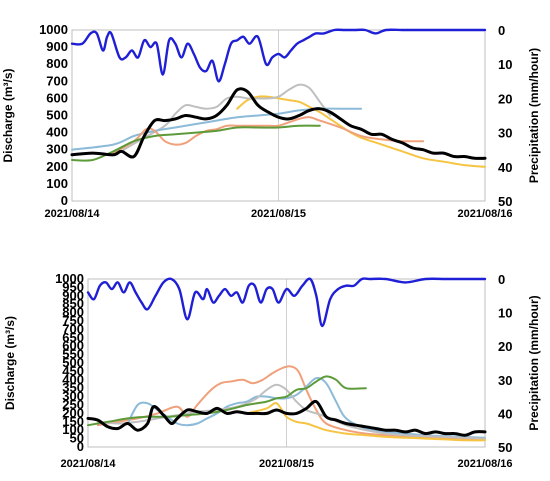 The image size is (550, 481). What do you see at coordinates (73, 337) in the screenshot?
I see `y-tick-label: 650` at bounding box center [73, 337].